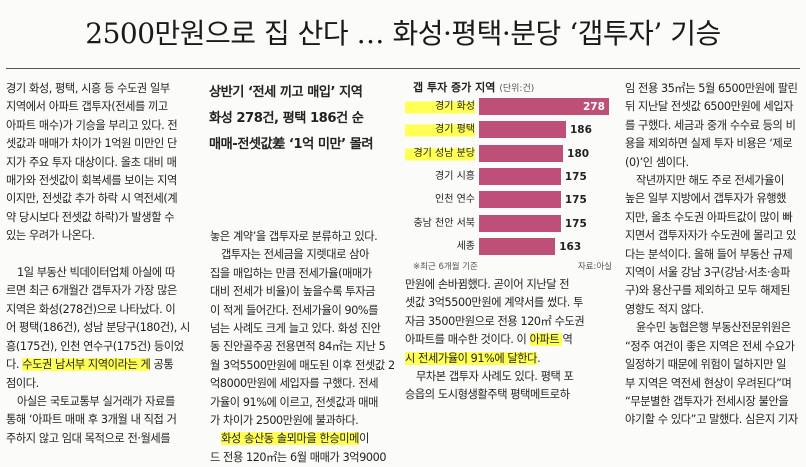 This screenshot has width=806, height=467. What do you see at coordinates (706, 199) in the screenshot?
I see `text-line: 높은 일부 지방에서 갭투자가 유행했` at bounding box center [706, 199].